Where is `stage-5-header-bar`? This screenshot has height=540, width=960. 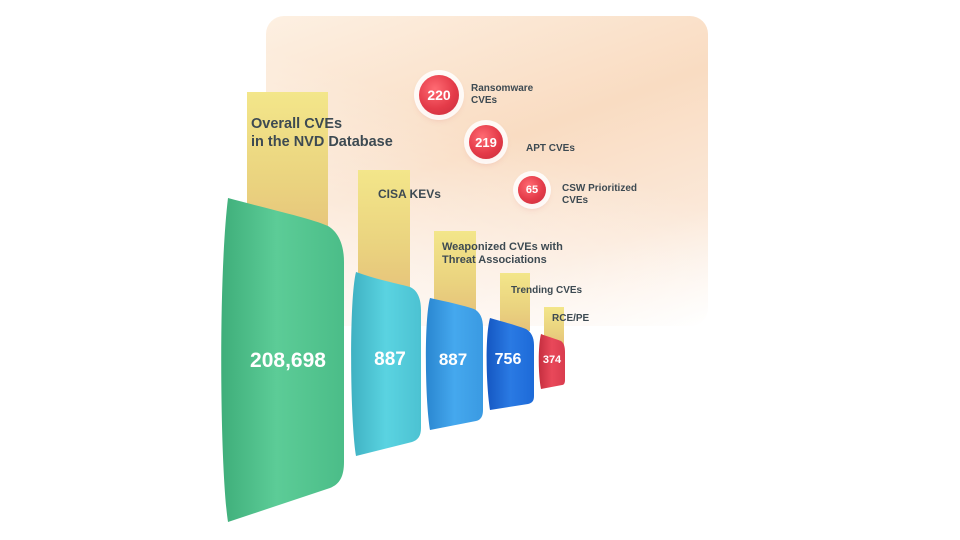 stage-5-header-bar is located at coordinates (554, 326).